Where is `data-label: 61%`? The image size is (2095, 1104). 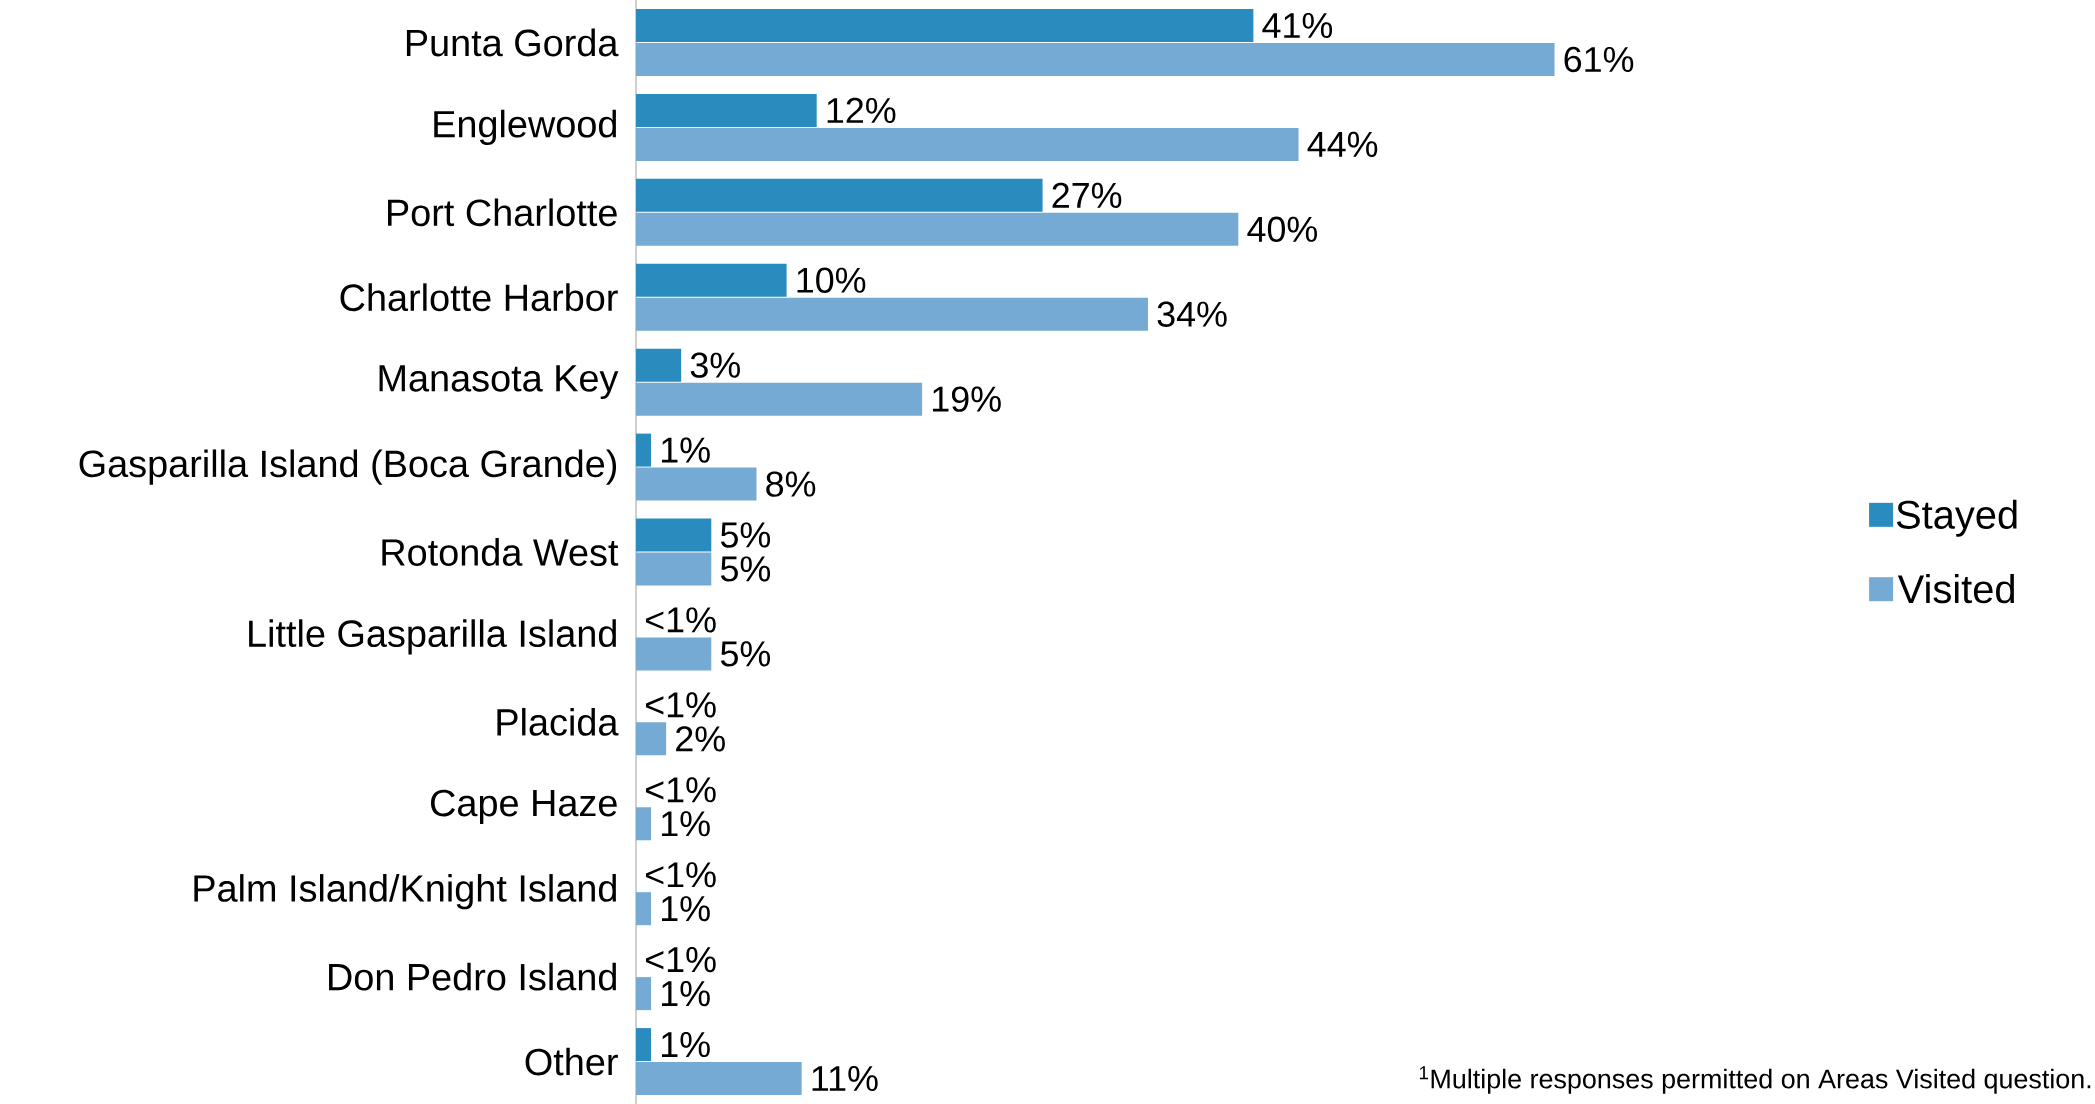 data-label: 61% is located at coordinates (1599, 59).